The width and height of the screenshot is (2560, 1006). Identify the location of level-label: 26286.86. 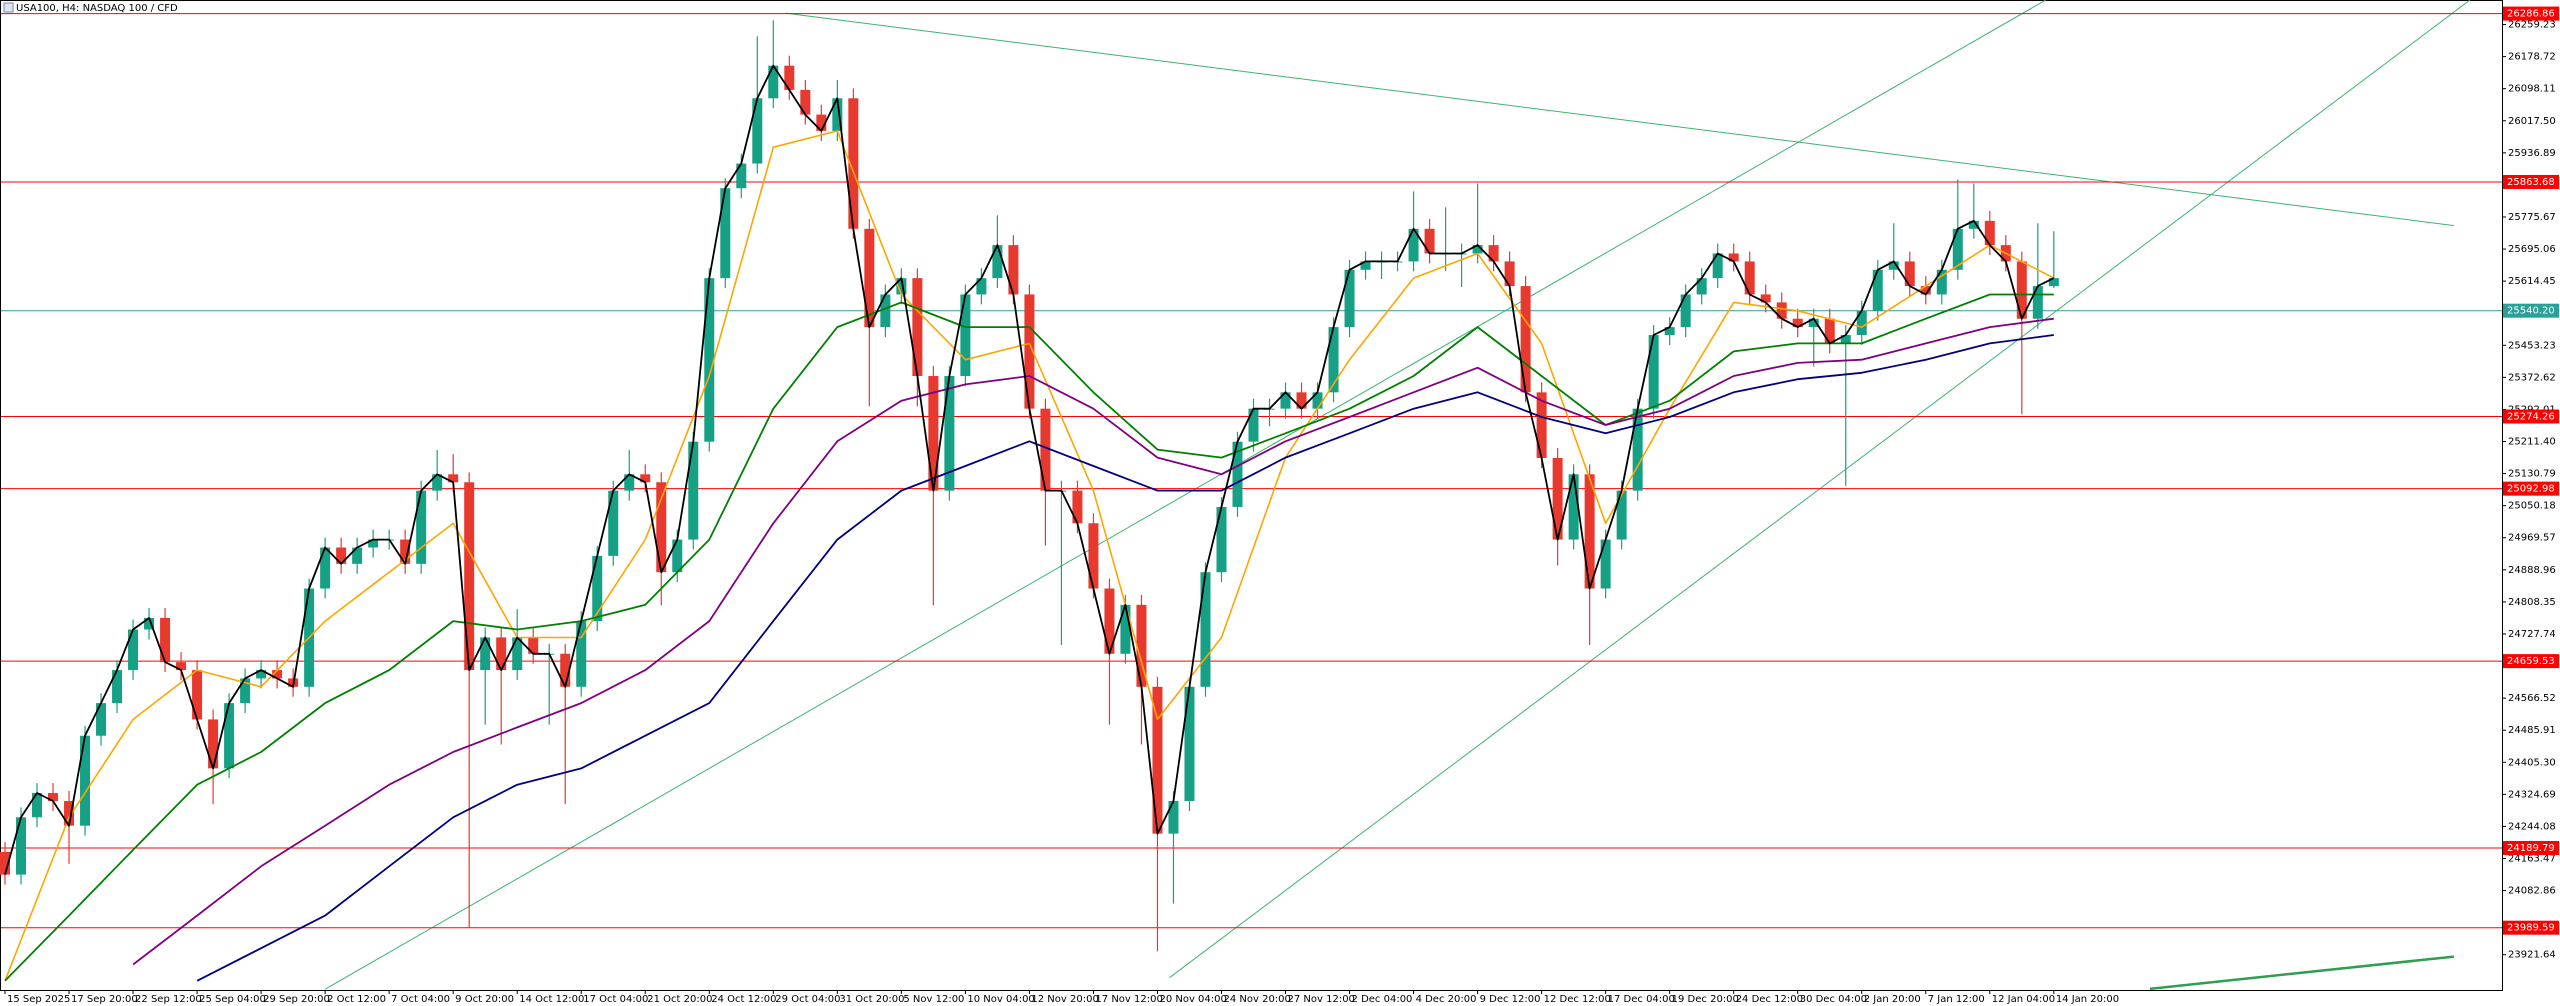
(2531, 14).